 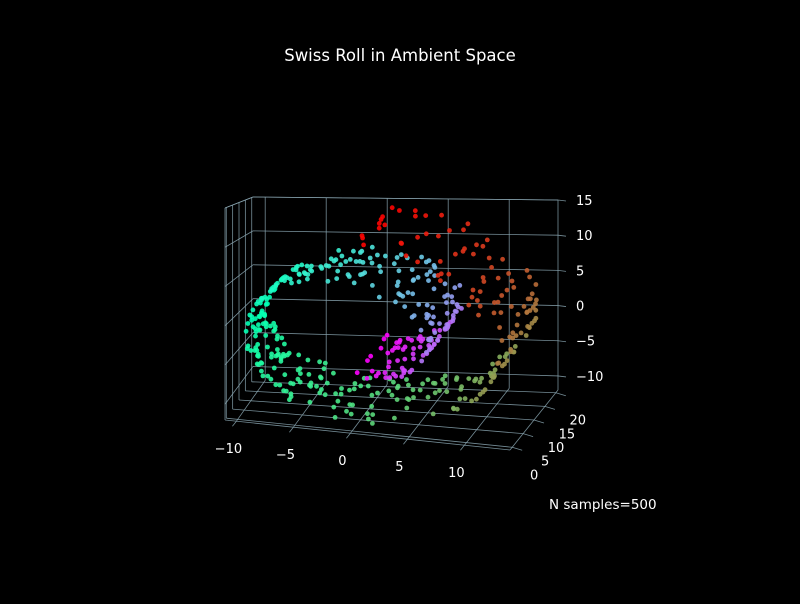 I want to click on y-tick-label: 10, so click(x=556, y=448).